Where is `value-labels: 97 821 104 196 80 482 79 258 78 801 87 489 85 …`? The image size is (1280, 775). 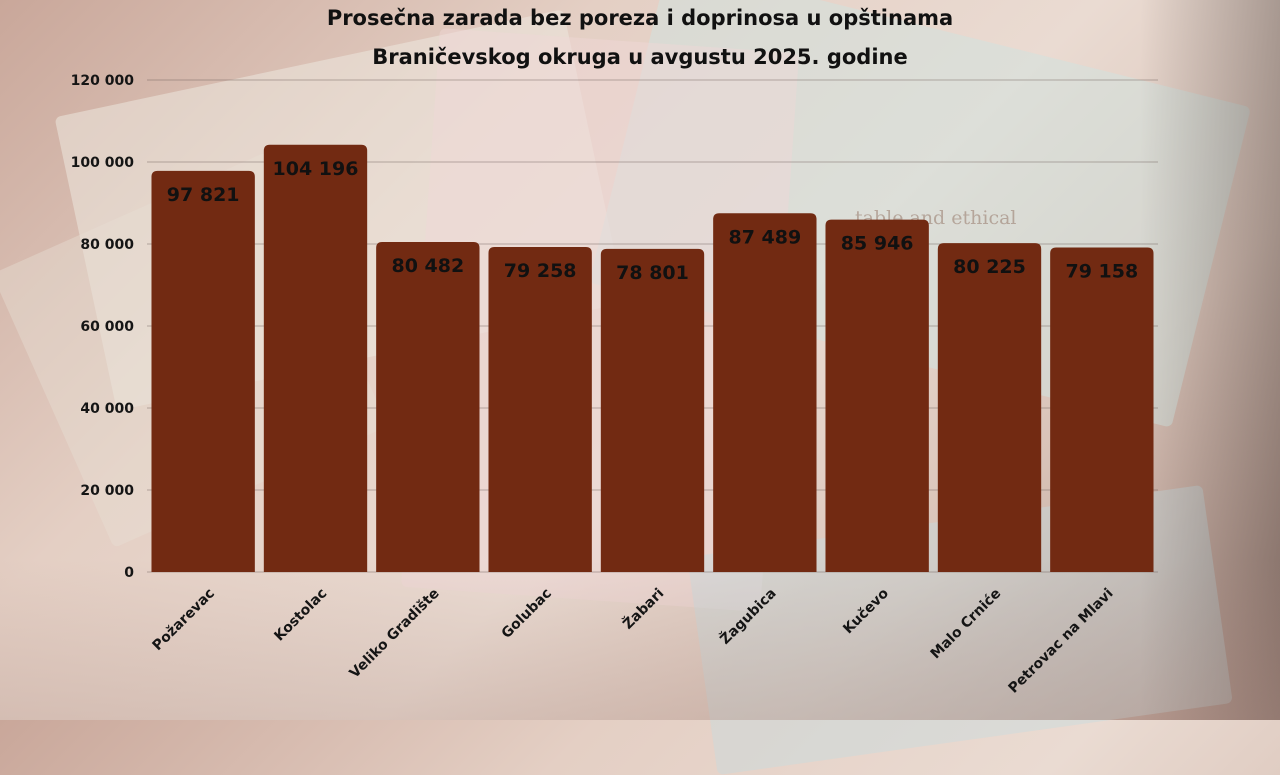
value-labels: 97 821 104 196 80 482 79 258 78 801 87 489 85 … is located at coordinates (652, 221).